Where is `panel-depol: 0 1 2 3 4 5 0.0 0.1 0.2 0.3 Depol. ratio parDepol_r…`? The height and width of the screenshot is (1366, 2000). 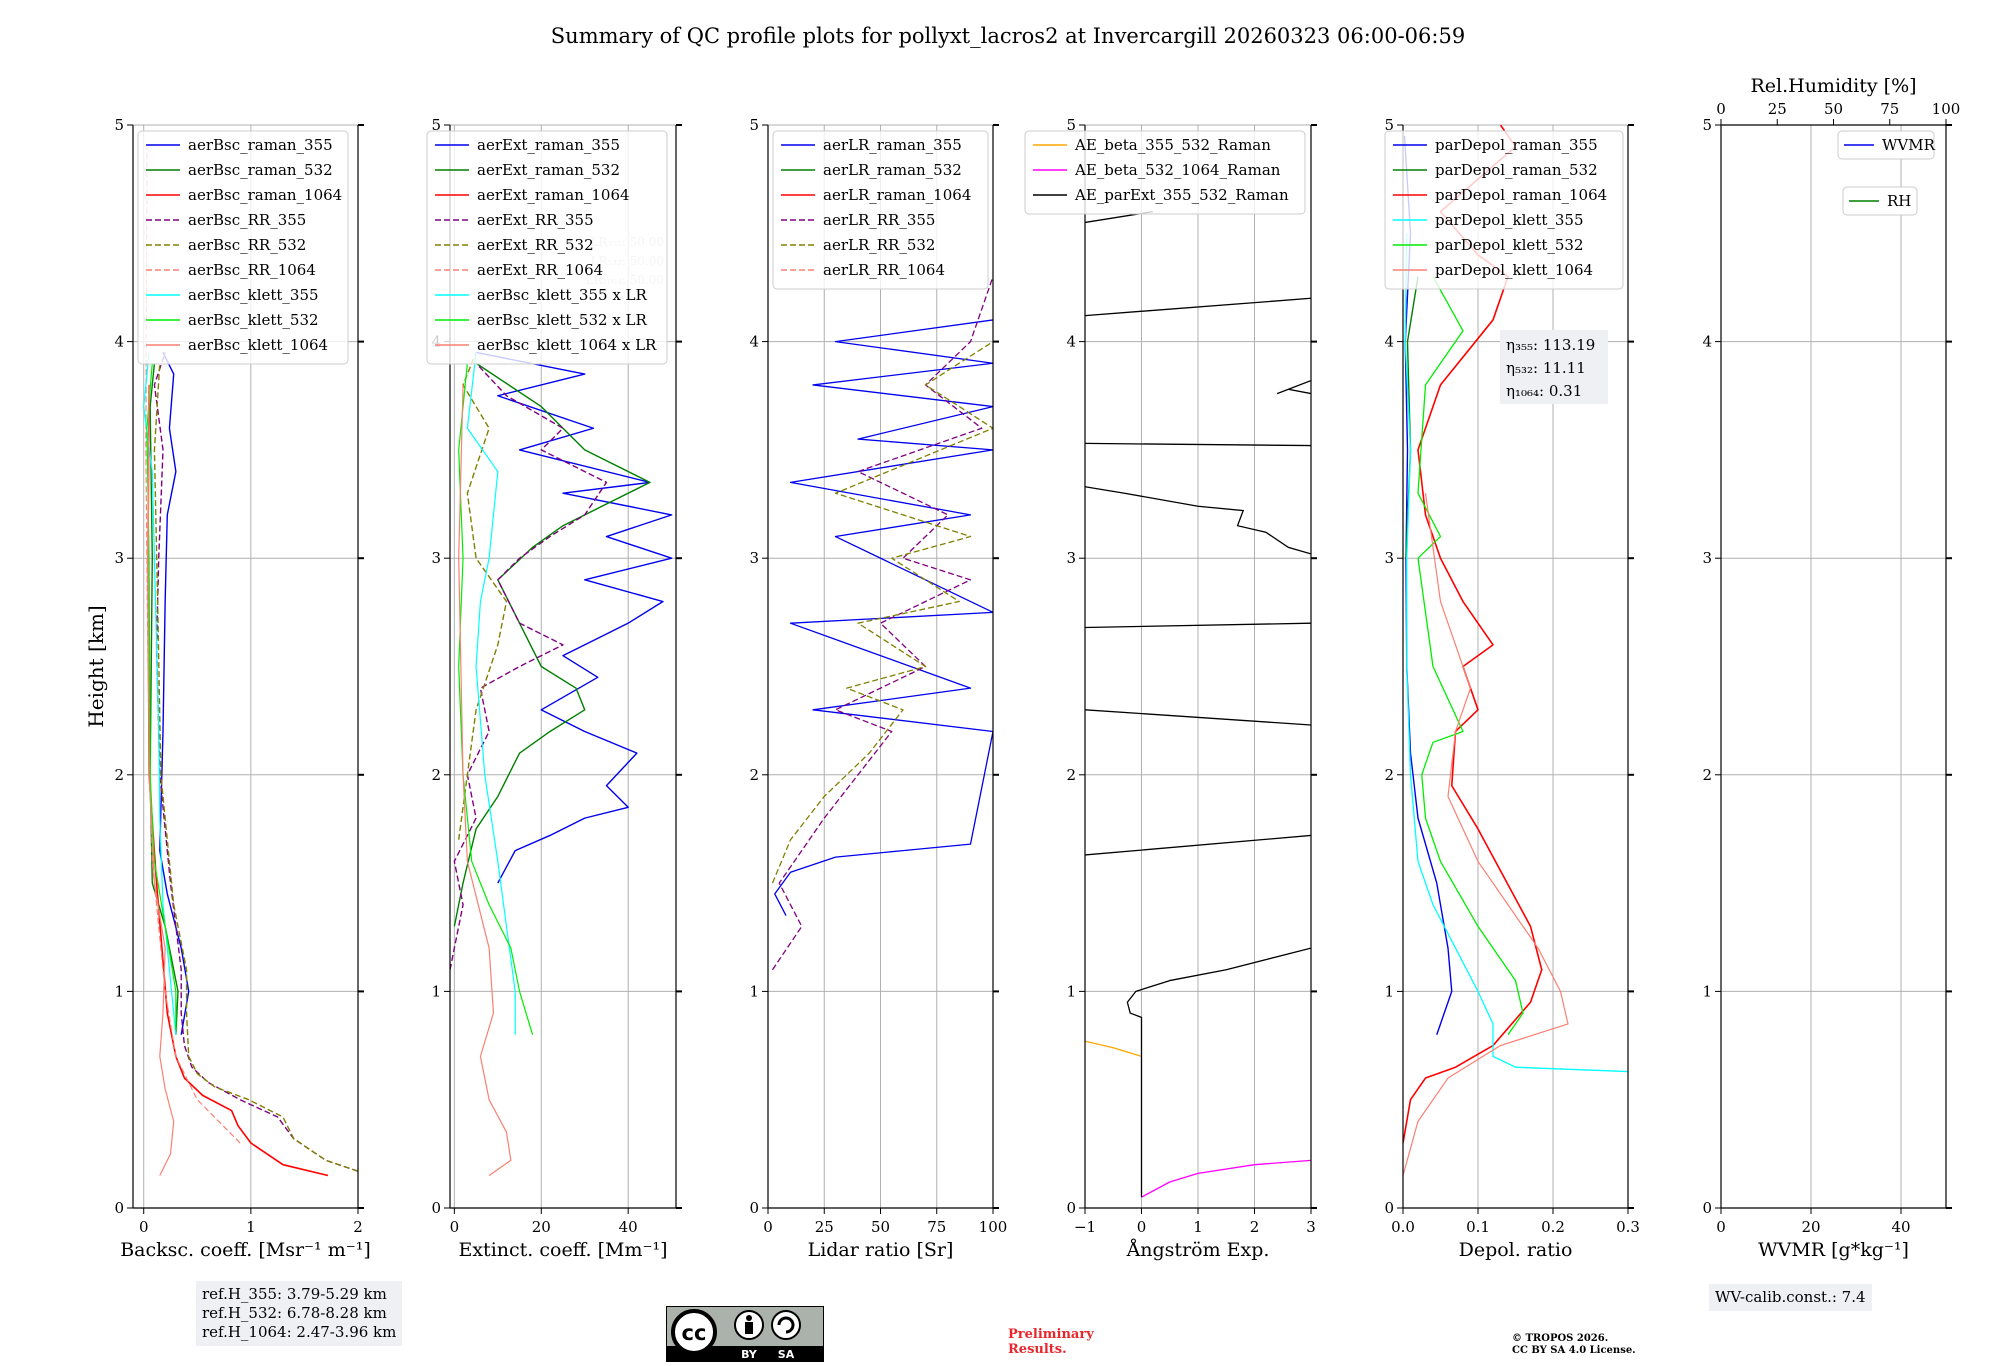 panel-depol: 0 1 2 3 4 5 0.0 0.1 0.2 0.3 Depol. ratio parDepol_r… is located at coordinates (1511, 688).